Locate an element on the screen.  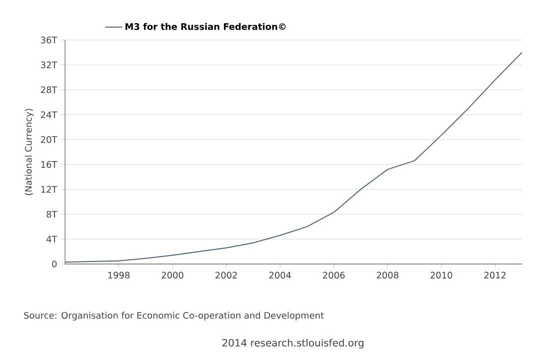
y-tick-label: 32T is located at coordinates (49, 65).